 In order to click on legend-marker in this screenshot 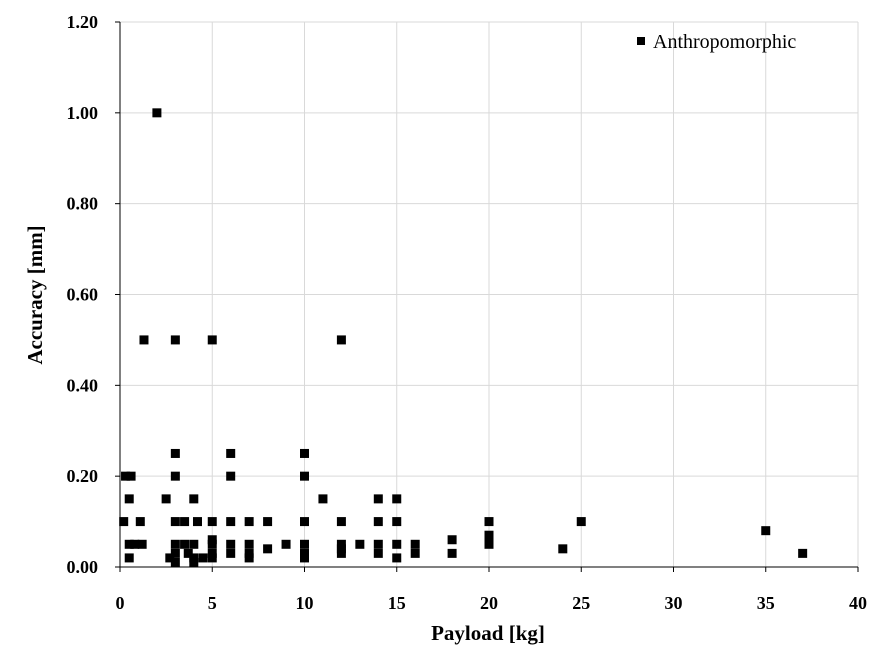, I will do `click(641, 41)`.